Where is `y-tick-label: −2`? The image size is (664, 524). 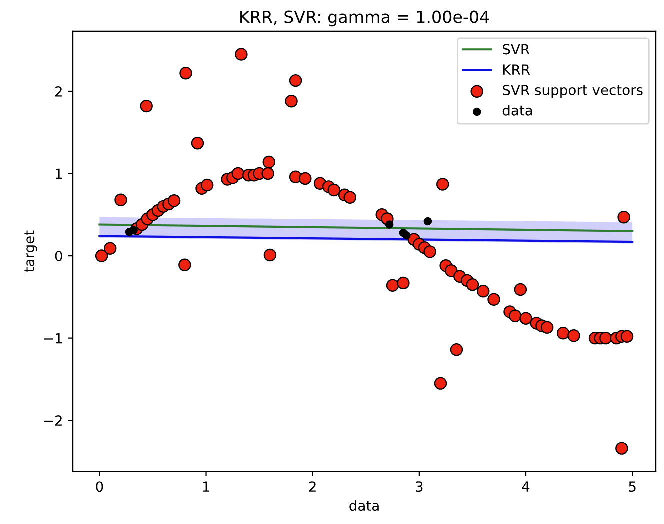
y-tick-label: −2 is located at coordinates (53, 421).